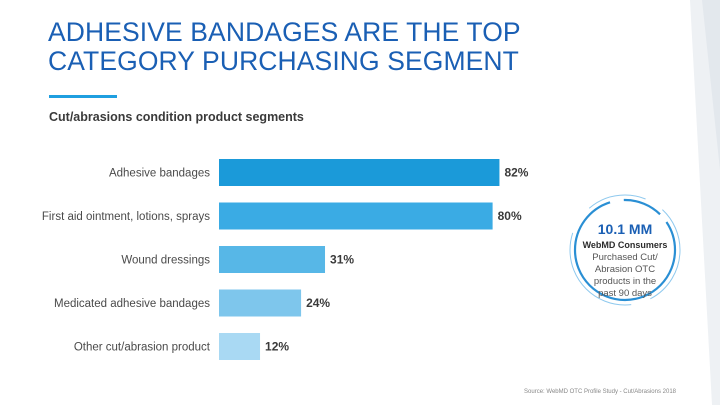  Describe the element at coordinates (83, 96) in the screenshot. I see `title-underline` at that location.